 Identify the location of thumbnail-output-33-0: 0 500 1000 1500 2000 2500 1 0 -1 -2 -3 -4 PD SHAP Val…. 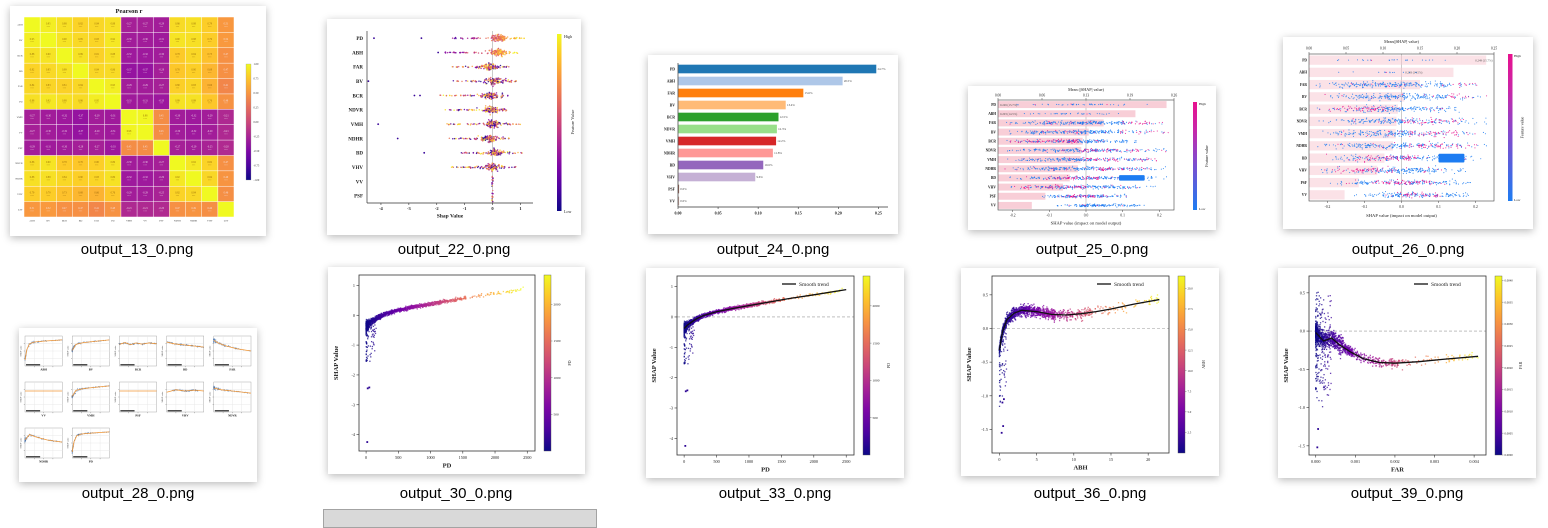
(775, 373).